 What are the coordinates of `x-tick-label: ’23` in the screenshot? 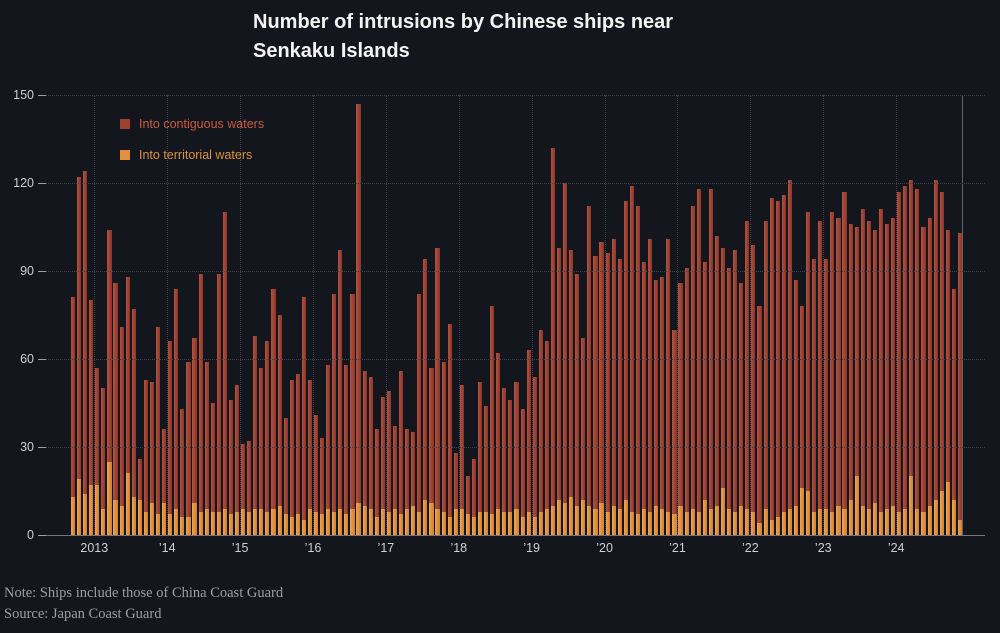 It's located at (823, 548).